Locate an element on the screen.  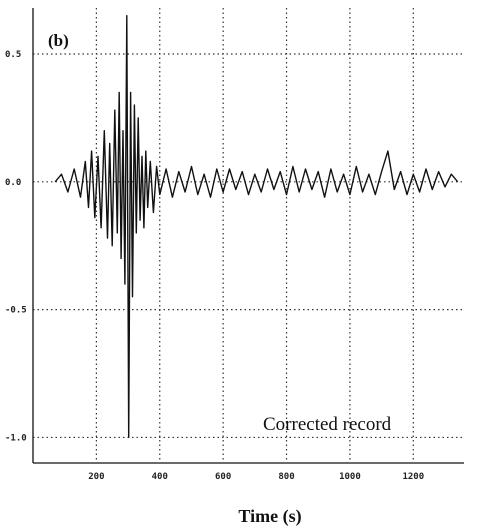
x-axis-label: Time (s) is located at coordinates (269, 516).